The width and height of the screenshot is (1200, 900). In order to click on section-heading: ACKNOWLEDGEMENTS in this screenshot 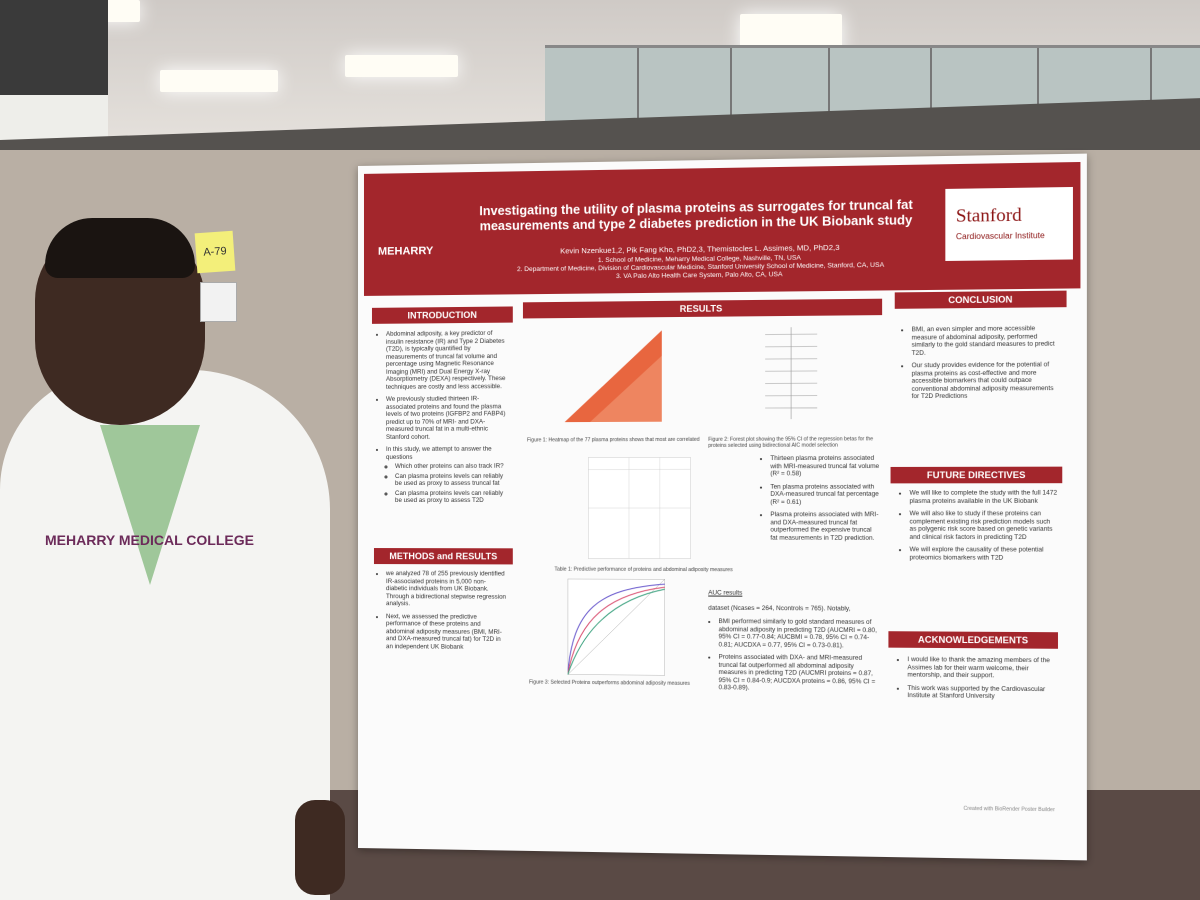, I will do `click(973, 640)`.